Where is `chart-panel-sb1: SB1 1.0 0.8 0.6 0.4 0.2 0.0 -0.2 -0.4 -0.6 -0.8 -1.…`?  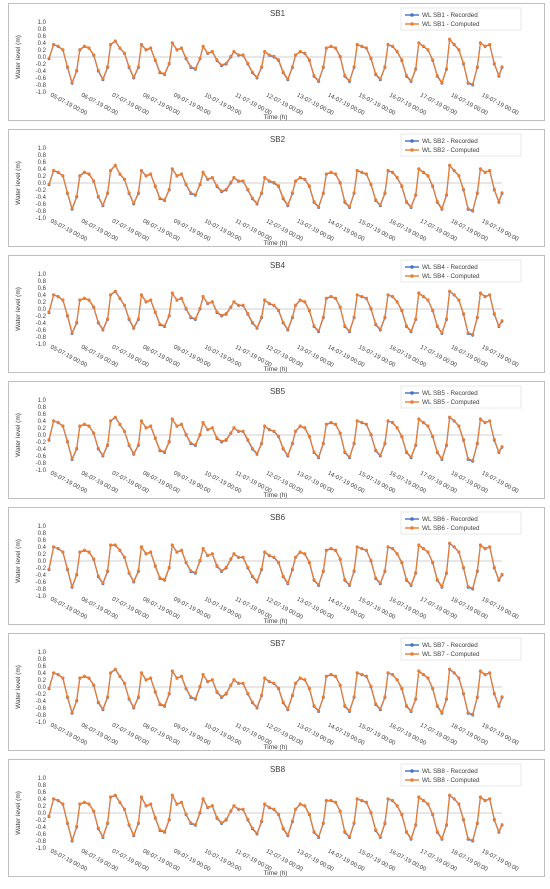 chart-panel-sb1: SB1 1.0 0.8 0.6 0.4 0.2 0.0 -0.2 -0.4 -0.6 -0.8 -1.… is located at coordinates (276, 62).